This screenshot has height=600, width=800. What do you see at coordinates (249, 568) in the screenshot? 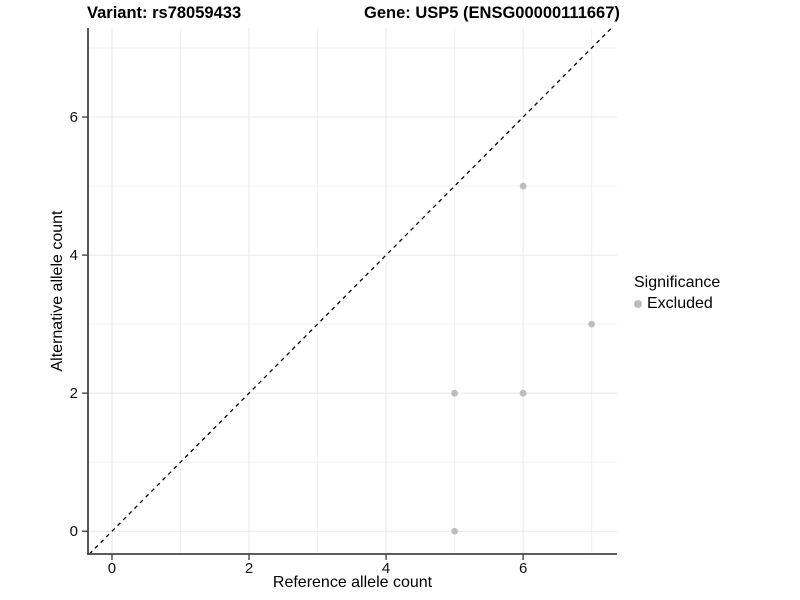
I see `x-tick-label: 2` at bounding box center [249, 568].